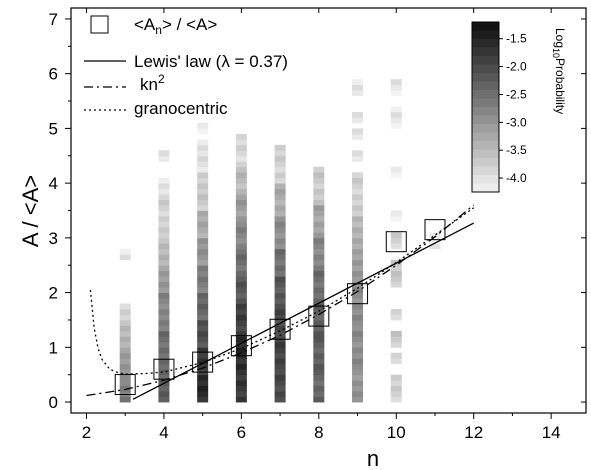 The image size is (591, 470). What do you see at coordinates (396, 432) in the screenshot?
I see `x-tick-label: 10` at bounding box center [396, 432].